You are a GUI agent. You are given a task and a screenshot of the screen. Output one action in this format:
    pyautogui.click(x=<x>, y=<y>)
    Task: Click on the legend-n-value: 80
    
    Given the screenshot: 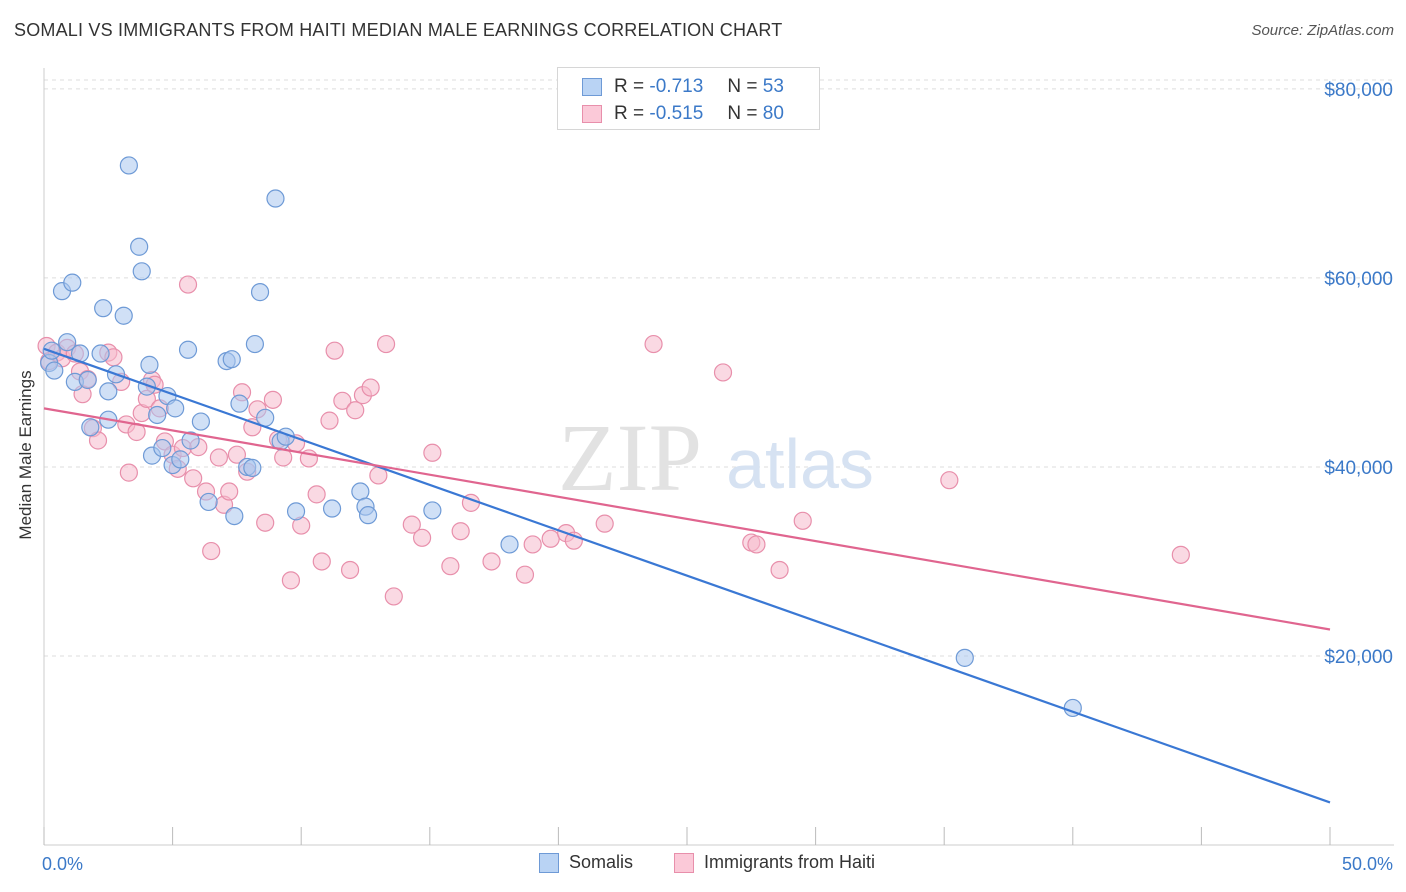 What is the action you would take?
    pyautogui.click(x=773, y=113)
    